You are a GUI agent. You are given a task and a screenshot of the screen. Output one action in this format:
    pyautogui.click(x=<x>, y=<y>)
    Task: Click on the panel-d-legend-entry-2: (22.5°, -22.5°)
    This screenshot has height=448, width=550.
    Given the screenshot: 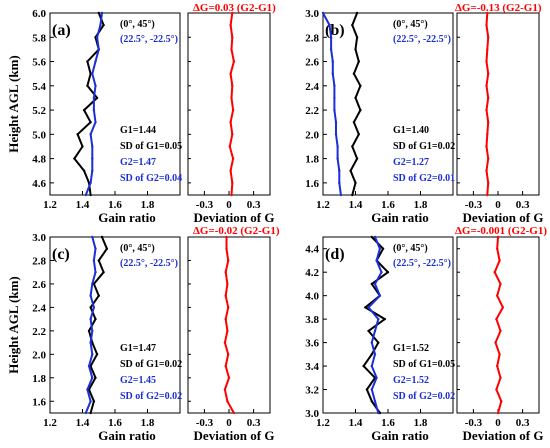 What is the action you would take?
    pyautogui.click(x=422, y=263)
    